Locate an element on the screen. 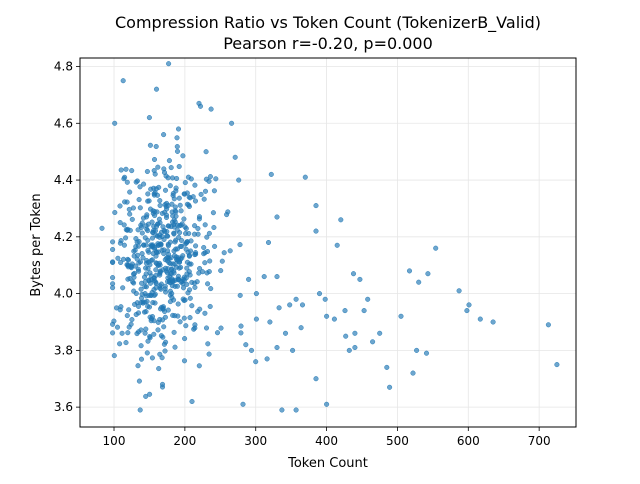 The image size is (640, 484). y-tick-label: 4.4 is located at coordinates (63, 180).